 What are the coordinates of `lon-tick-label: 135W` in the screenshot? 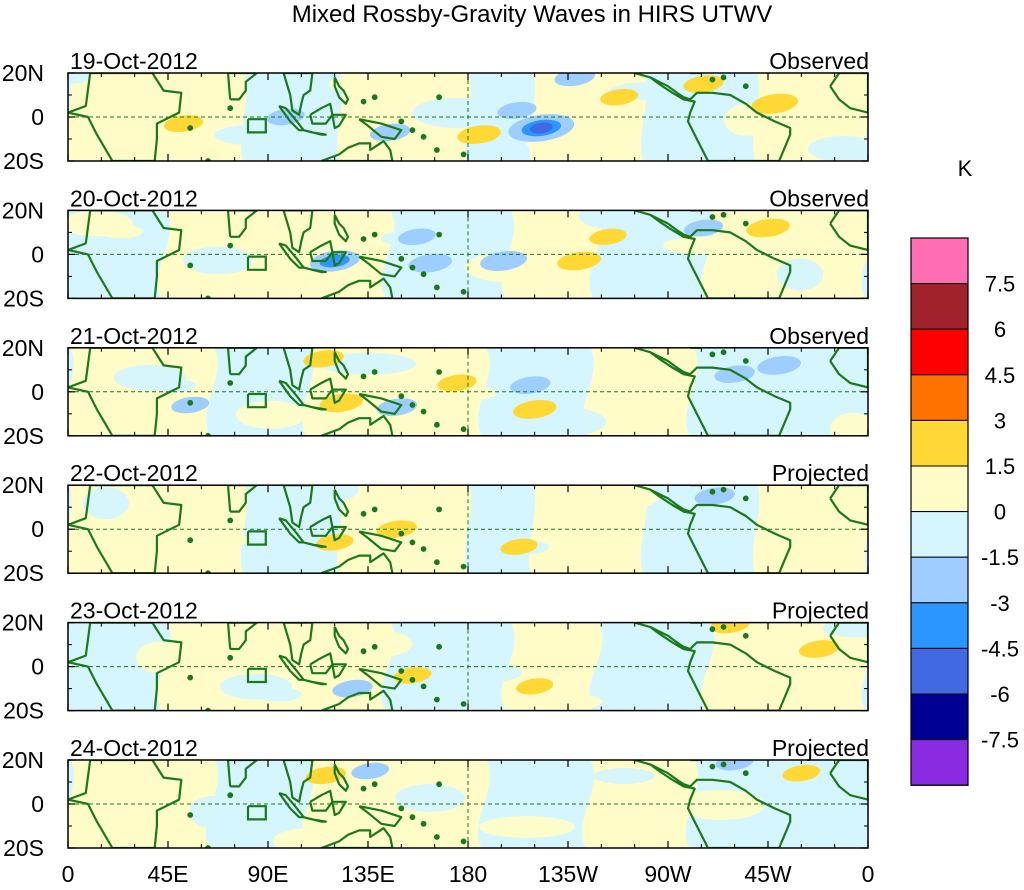 It's located at (568, 874).